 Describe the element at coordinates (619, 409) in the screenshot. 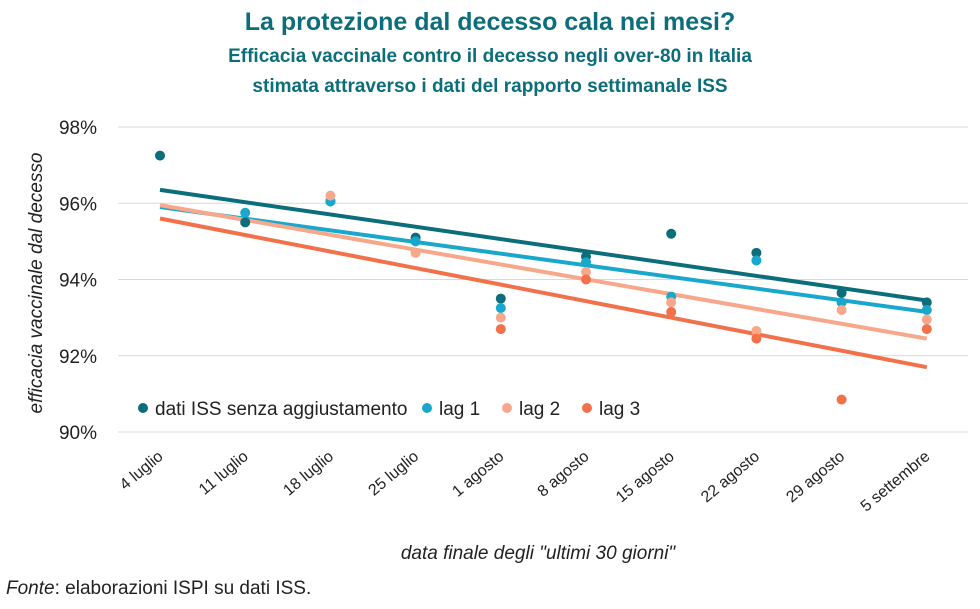

I see `legend-label: lag 3` at that location.